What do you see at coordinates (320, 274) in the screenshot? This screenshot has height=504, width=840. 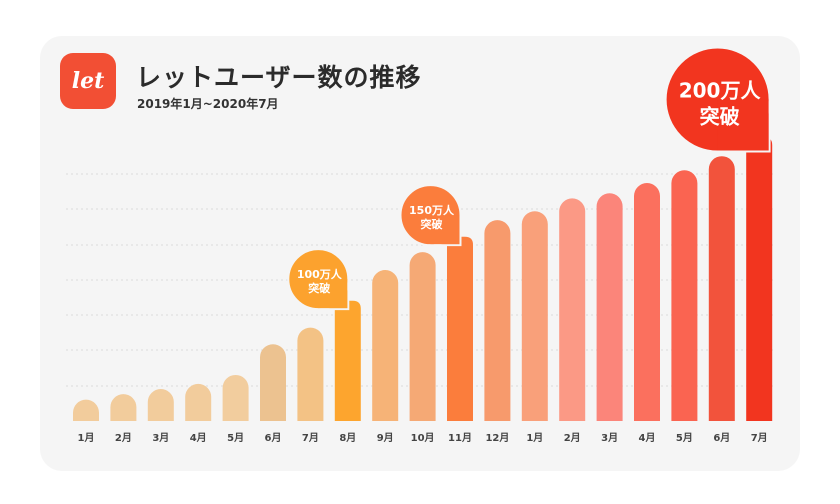 I see `annotation-value: 100万人` at bounding box center [320, 274].